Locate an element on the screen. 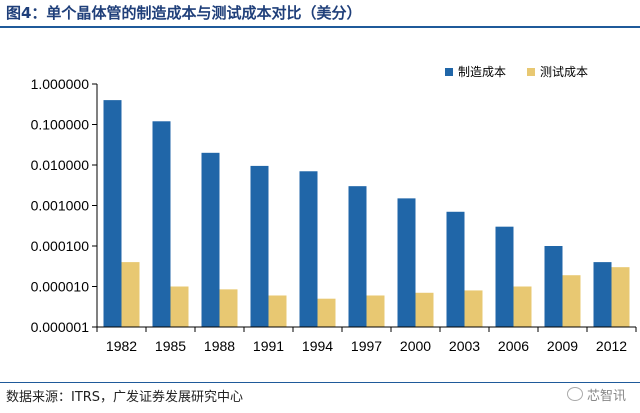  watermark-text: 芯智讯 is located at coordinates (606, 396).